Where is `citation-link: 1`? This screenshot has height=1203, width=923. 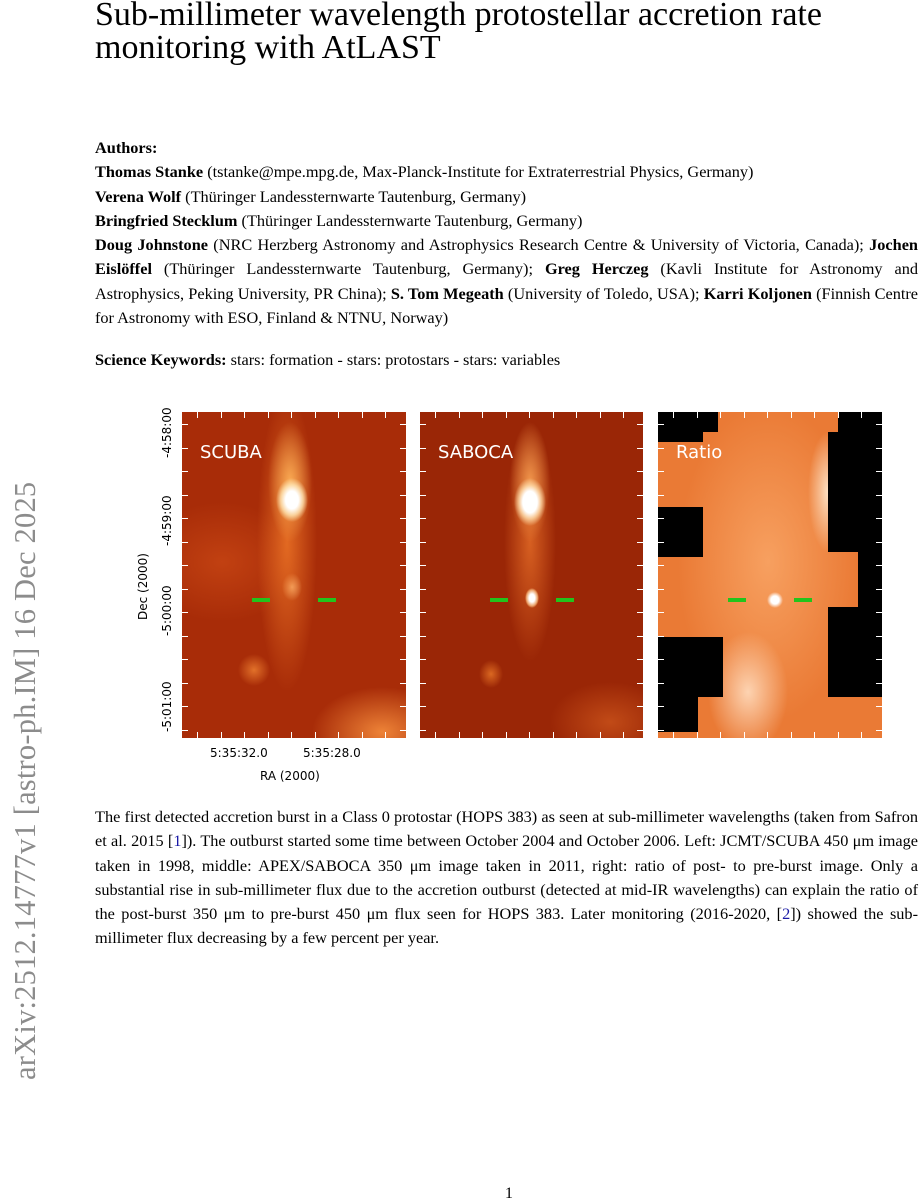 citation-link: 1 is located at coordinates (177, 841).